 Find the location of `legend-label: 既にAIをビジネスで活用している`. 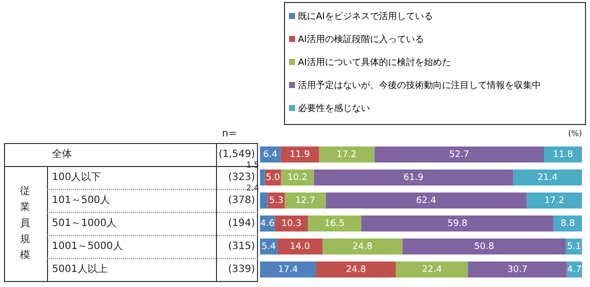

legend-label: 既にAIをビジネスで活用している is located at coordinates (365, 17).